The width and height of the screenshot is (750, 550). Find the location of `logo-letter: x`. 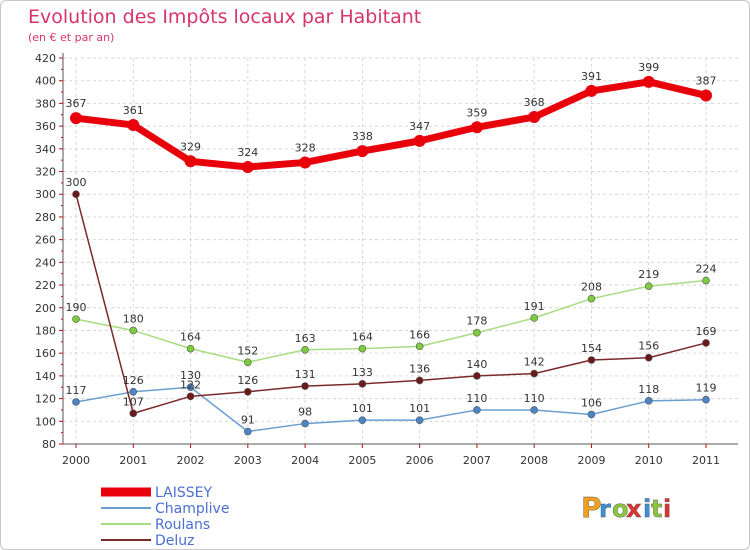

logo-letter: x is located at coordinates (634, 509).